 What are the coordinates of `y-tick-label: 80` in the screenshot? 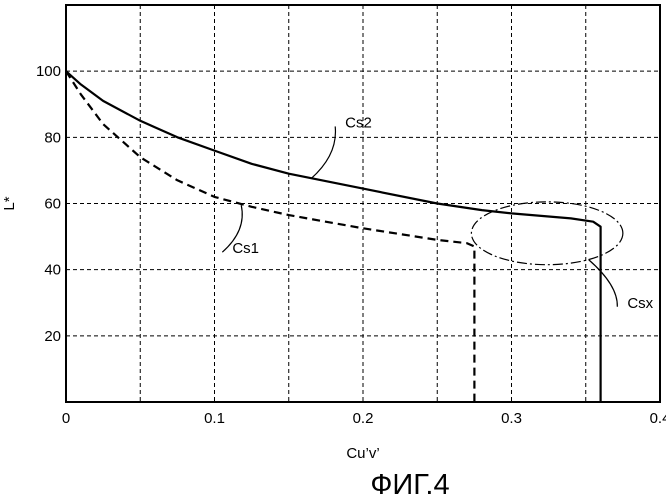 It's located at (52, 137).